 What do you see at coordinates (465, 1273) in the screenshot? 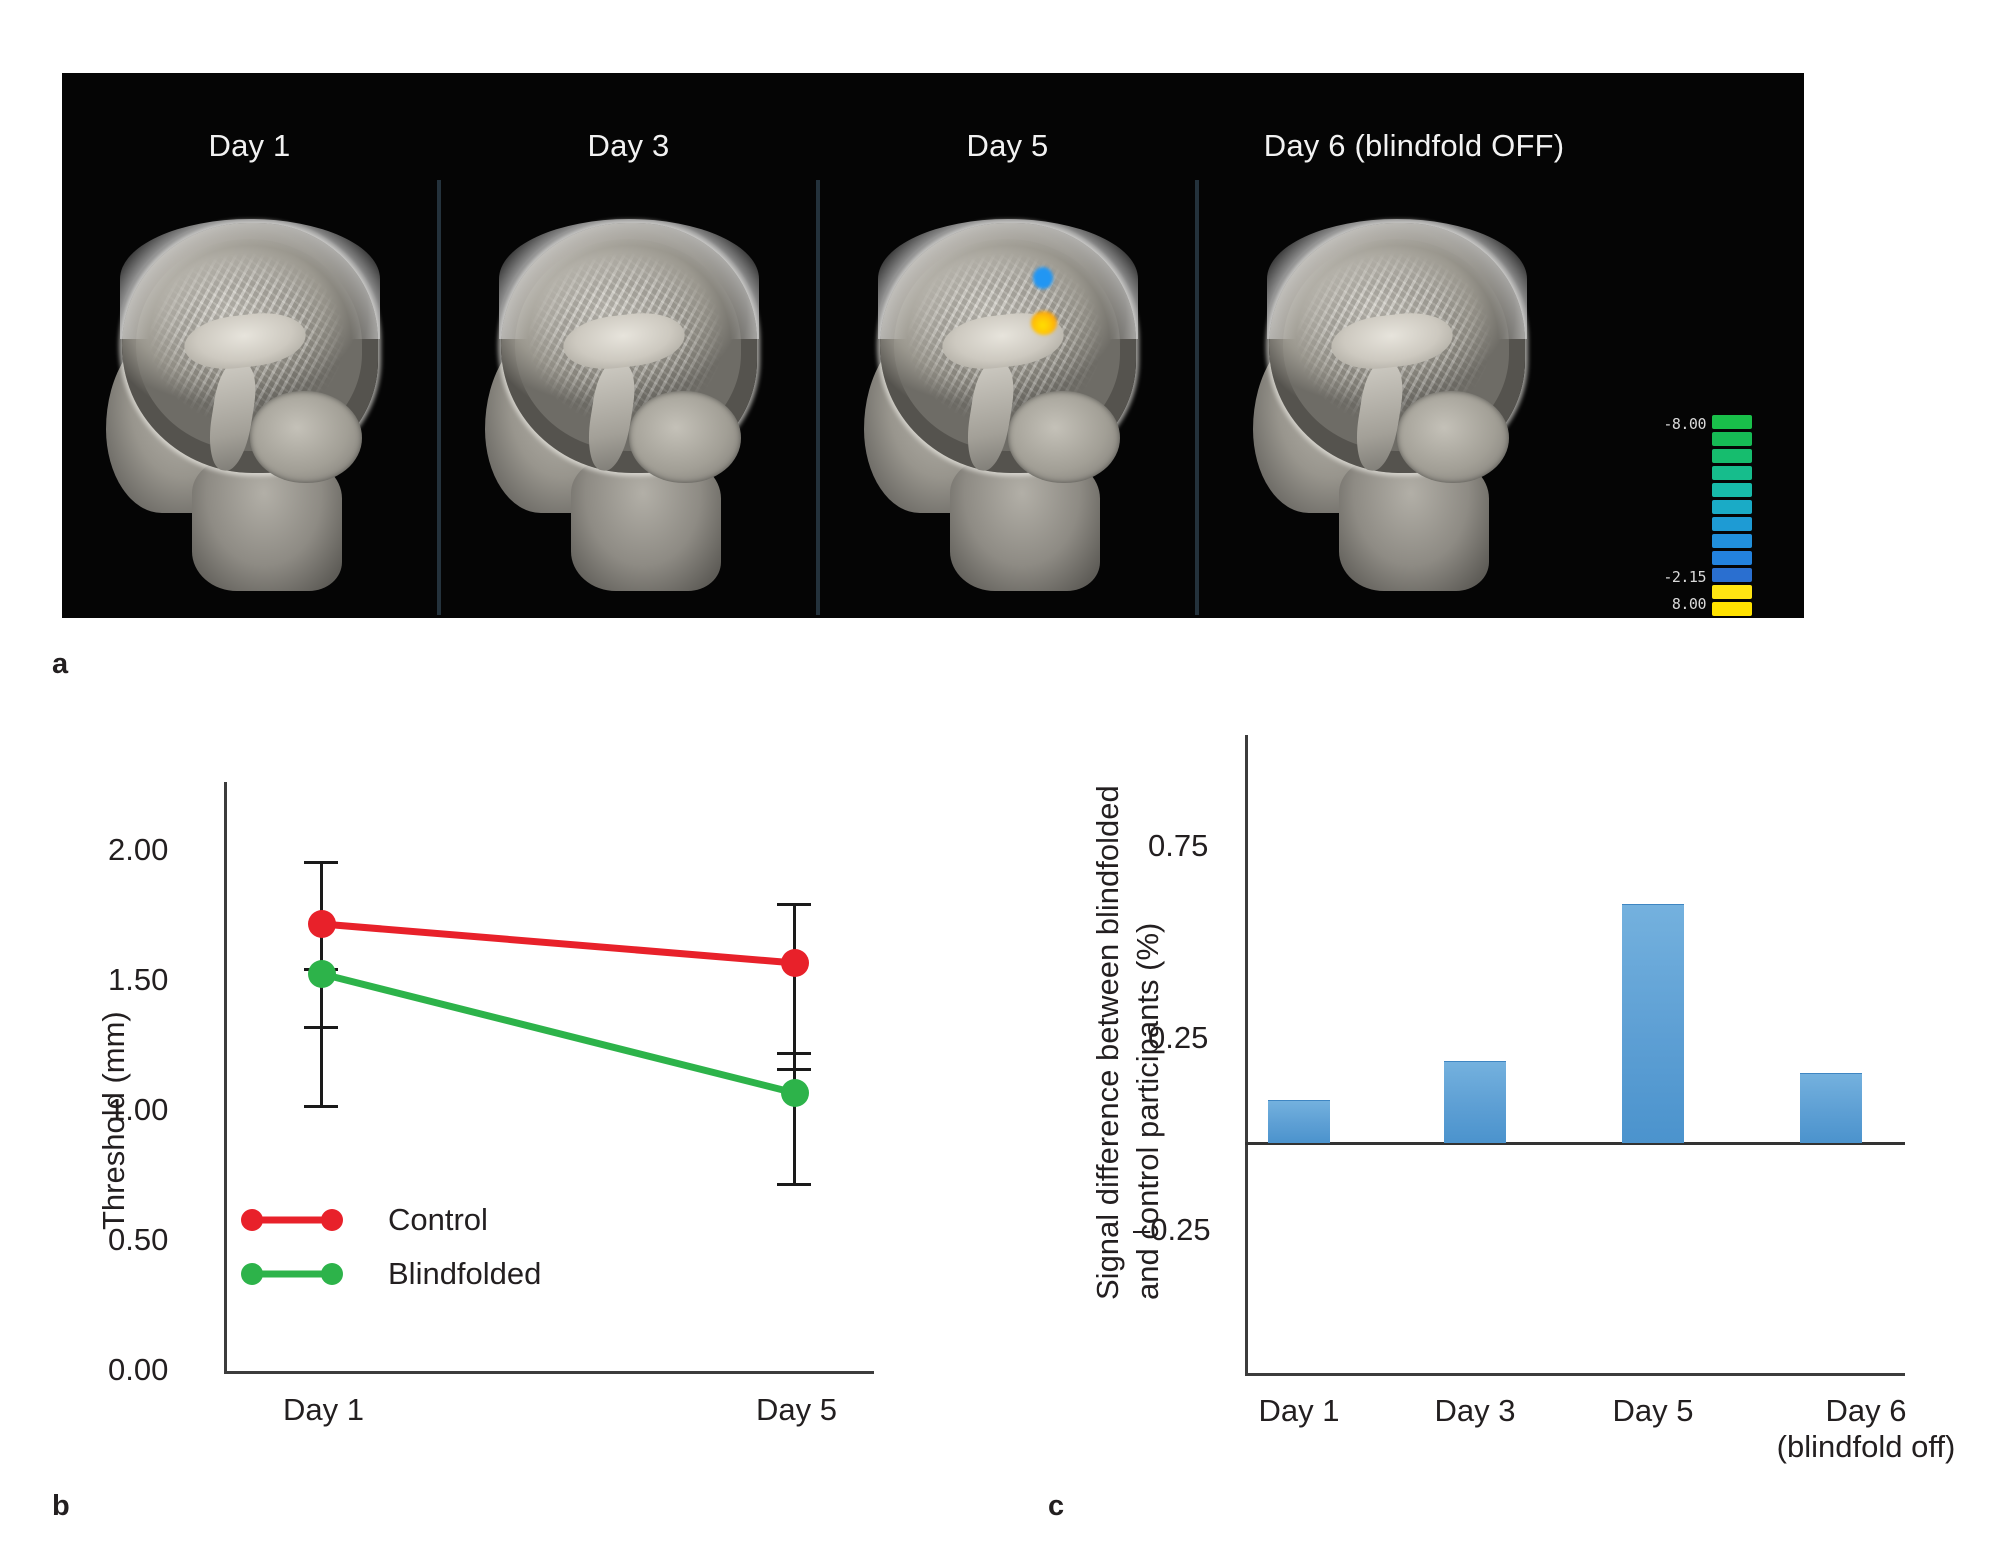
I see `legend-label-blindfolded: Blindfolded` at bounding box center [465, 1273].